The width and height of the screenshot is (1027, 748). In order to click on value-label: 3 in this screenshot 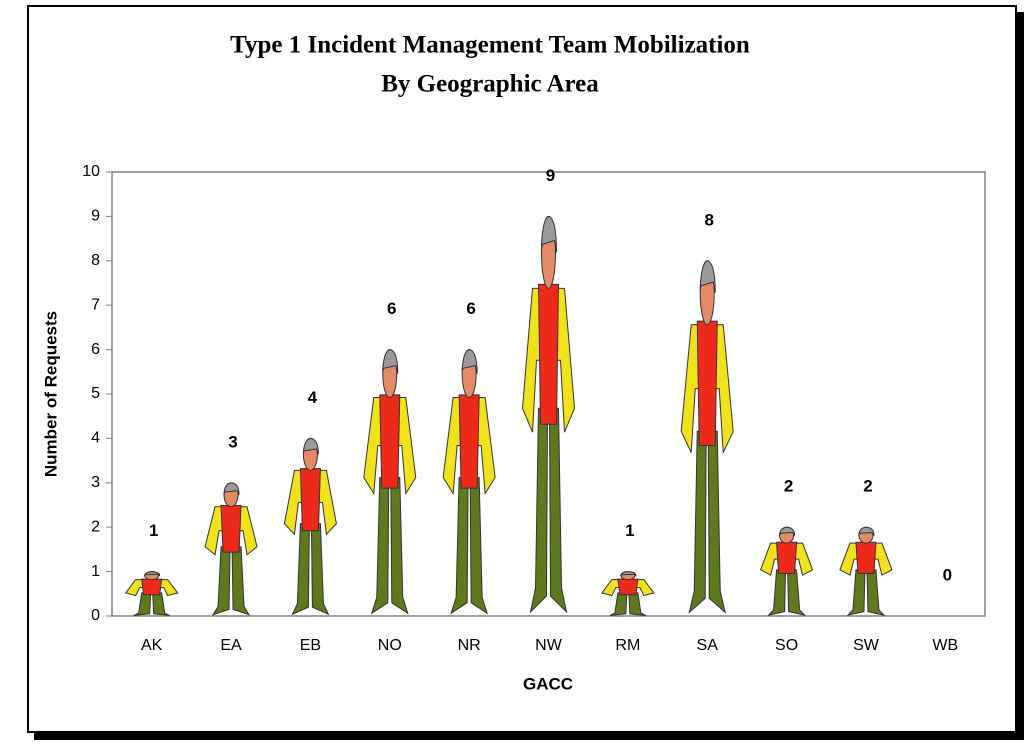, I will do `click(232, 441)`.